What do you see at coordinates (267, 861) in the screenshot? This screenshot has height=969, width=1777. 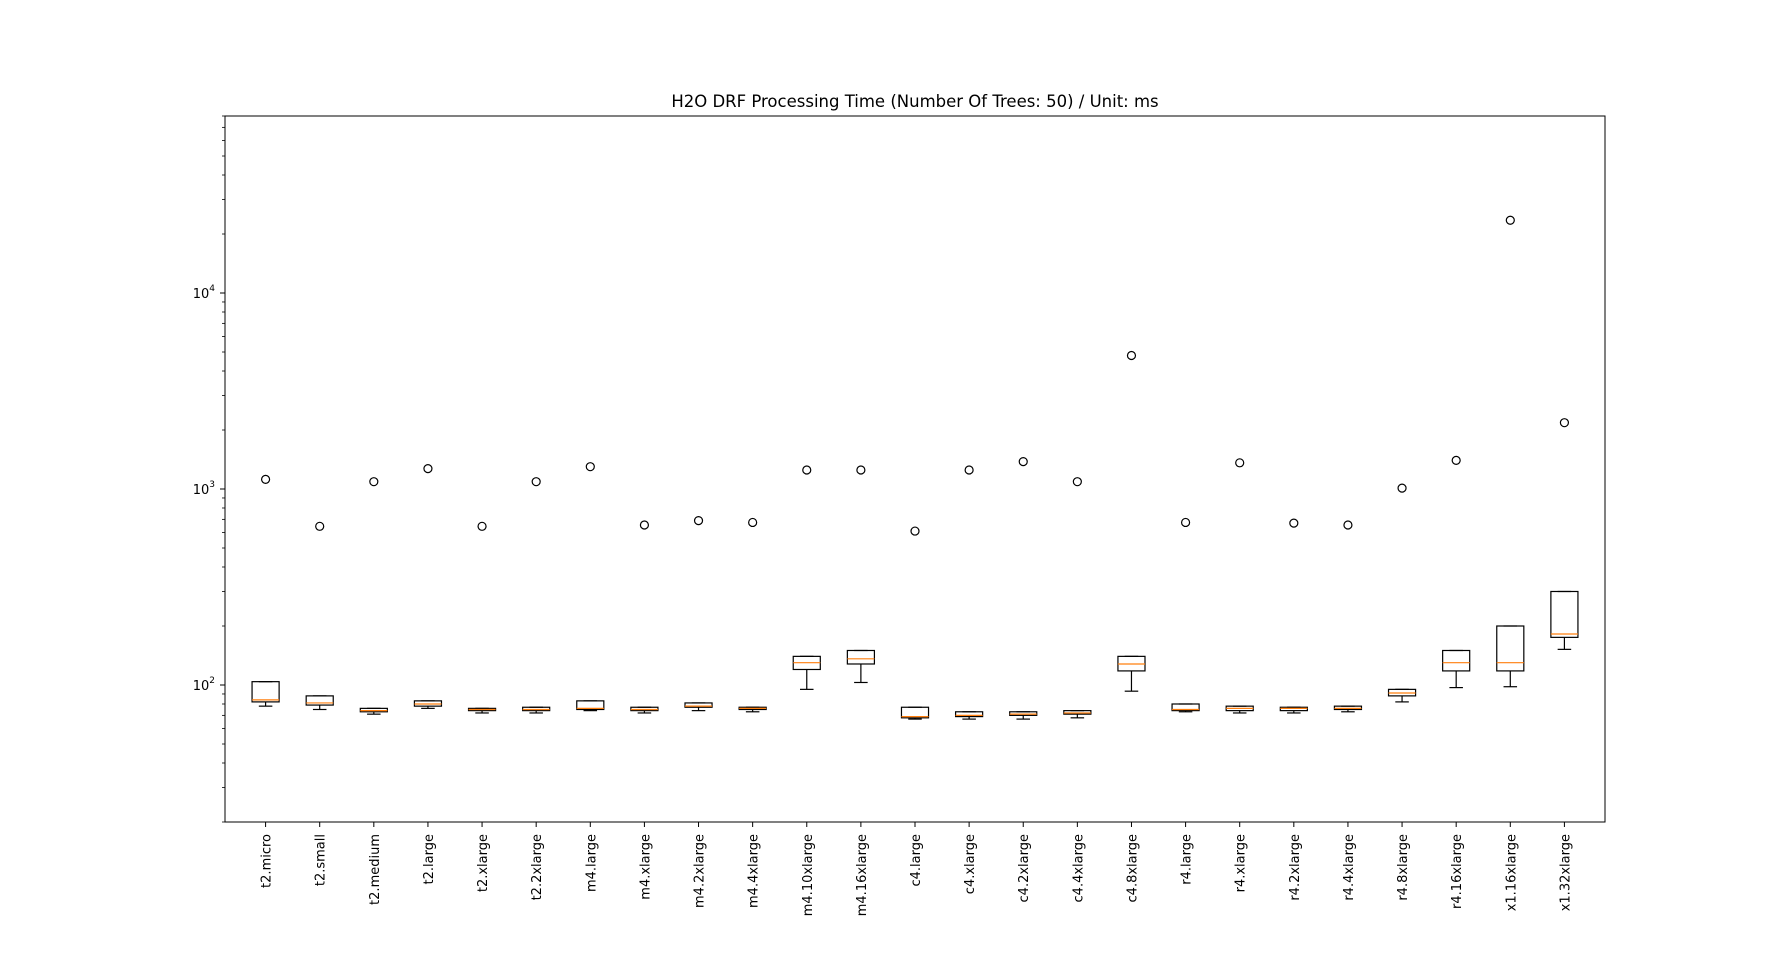 I see `x-tick-label: t2.micro` at bounding box center [267, 861].